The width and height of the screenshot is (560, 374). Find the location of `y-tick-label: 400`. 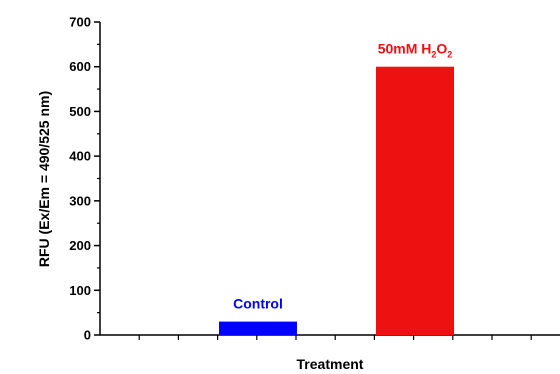

y-tick-label: 400 is located at coordinates (80, 156).